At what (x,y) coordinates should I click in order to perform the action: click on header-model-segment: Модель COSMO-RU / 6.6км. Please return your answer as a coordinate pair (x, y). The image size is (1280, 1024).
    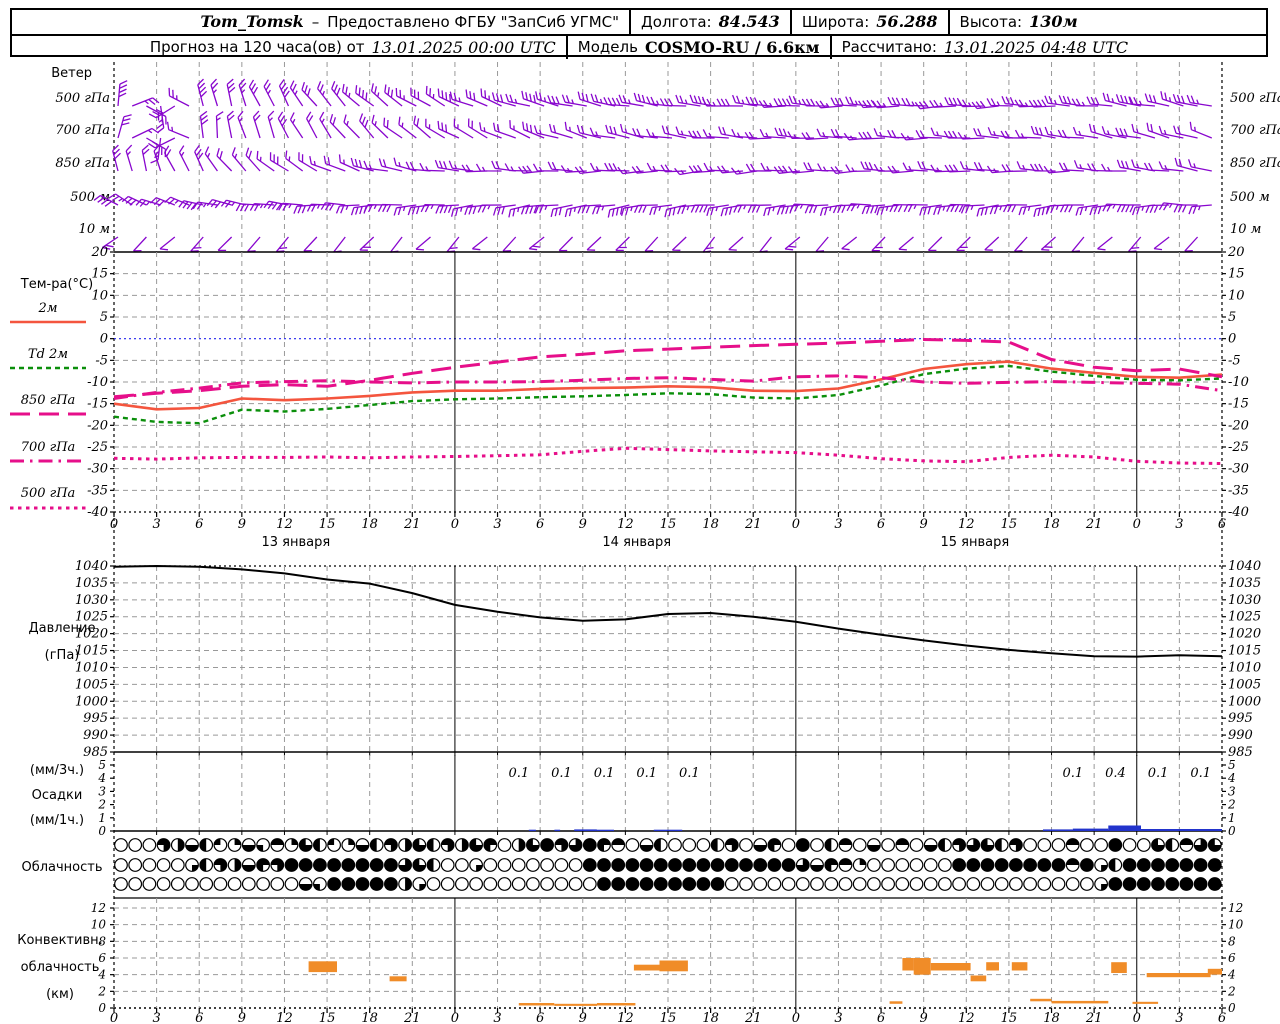
    Looking at the image, I should click on (697, 47).